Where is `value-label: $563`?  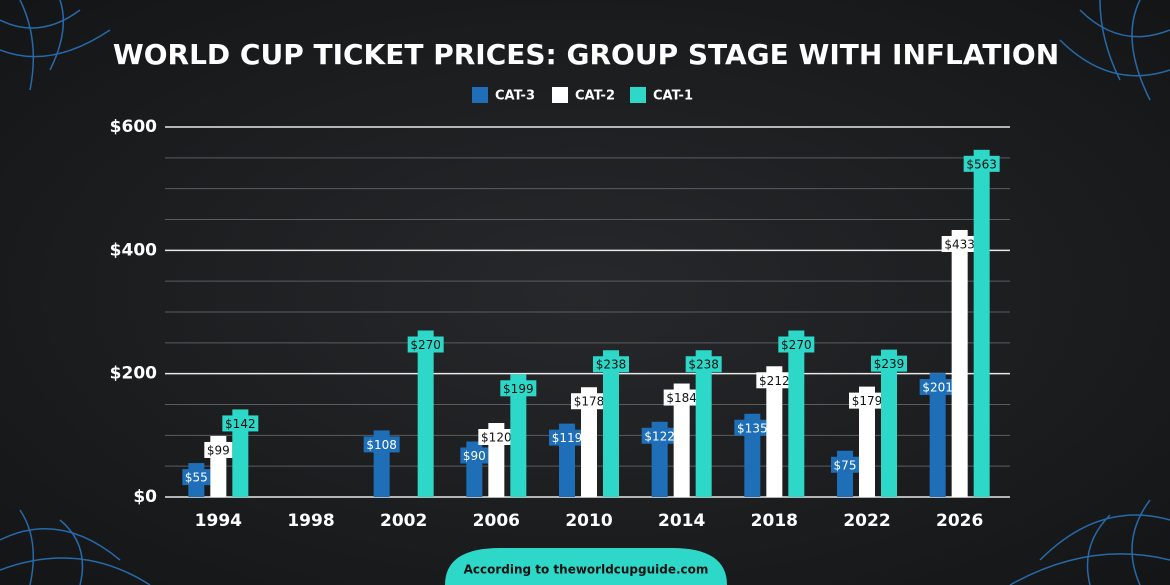
value-label: $563 is located at coordinates (981, 164).